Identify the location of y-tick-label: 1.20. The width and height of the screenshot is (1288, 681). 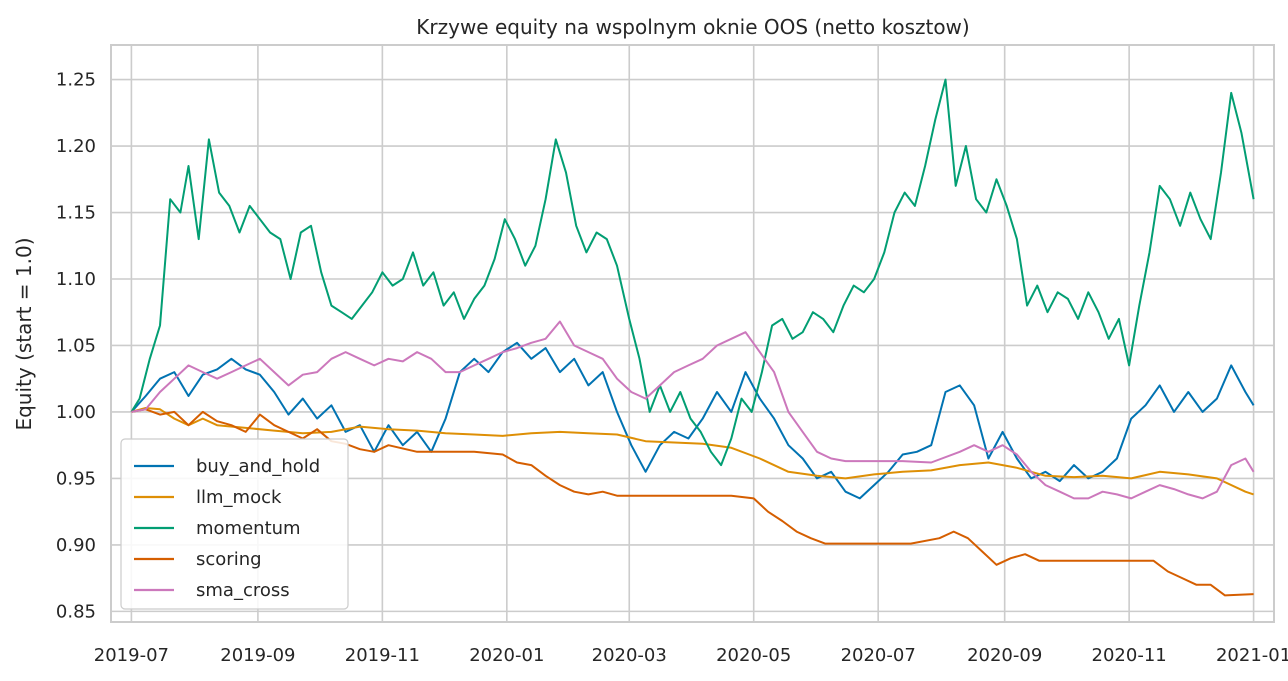
(76, 146).